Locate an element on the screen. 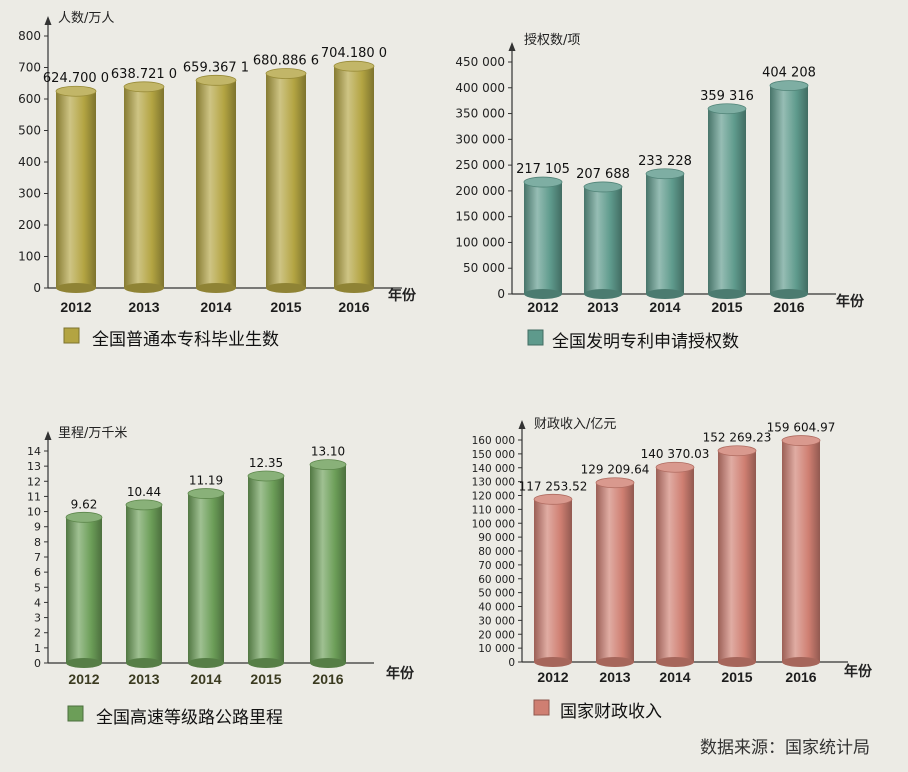  bar-value-label: 680.886 6 is located at coordinates (286, 61).